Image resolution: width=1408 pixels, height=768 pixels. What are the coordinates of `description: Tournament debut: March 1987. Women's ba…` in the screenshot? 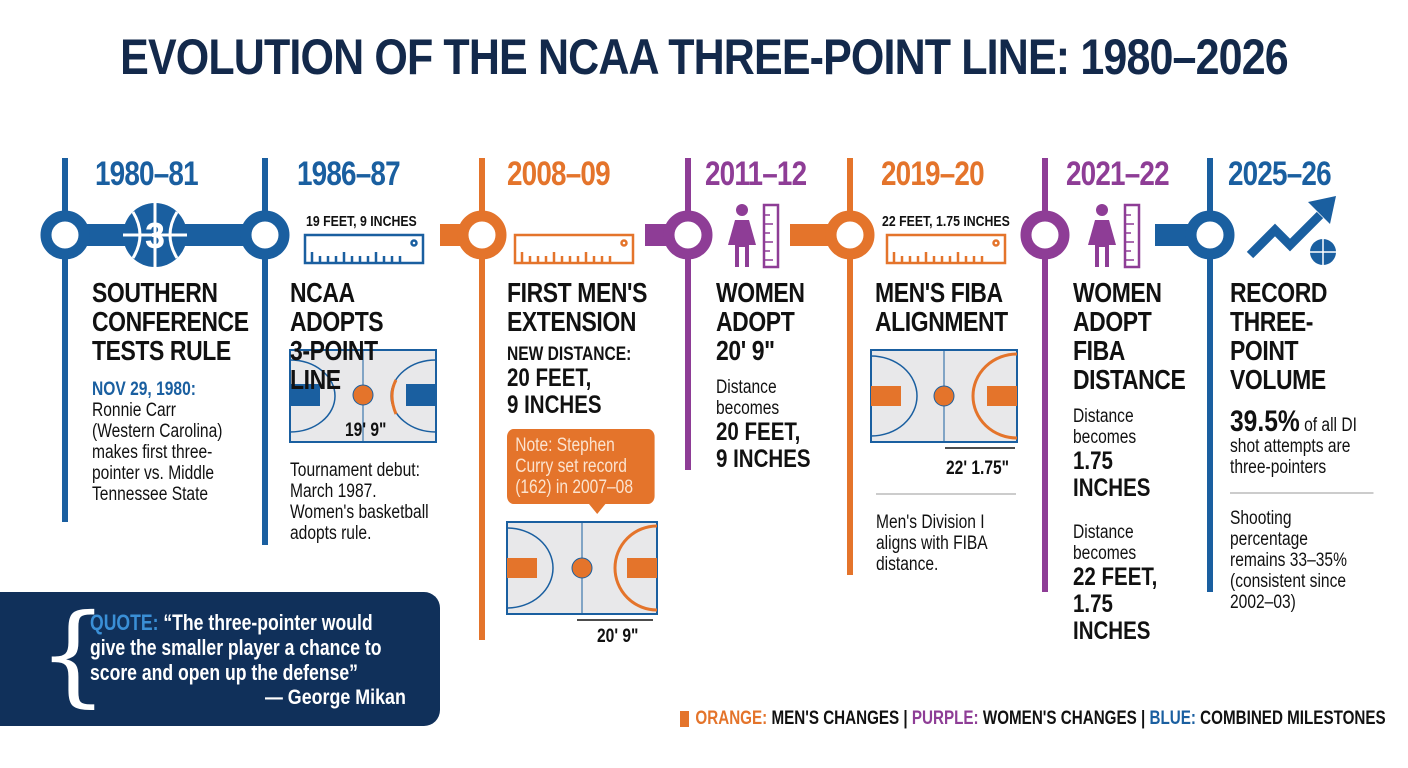 It's located at (359, 502).